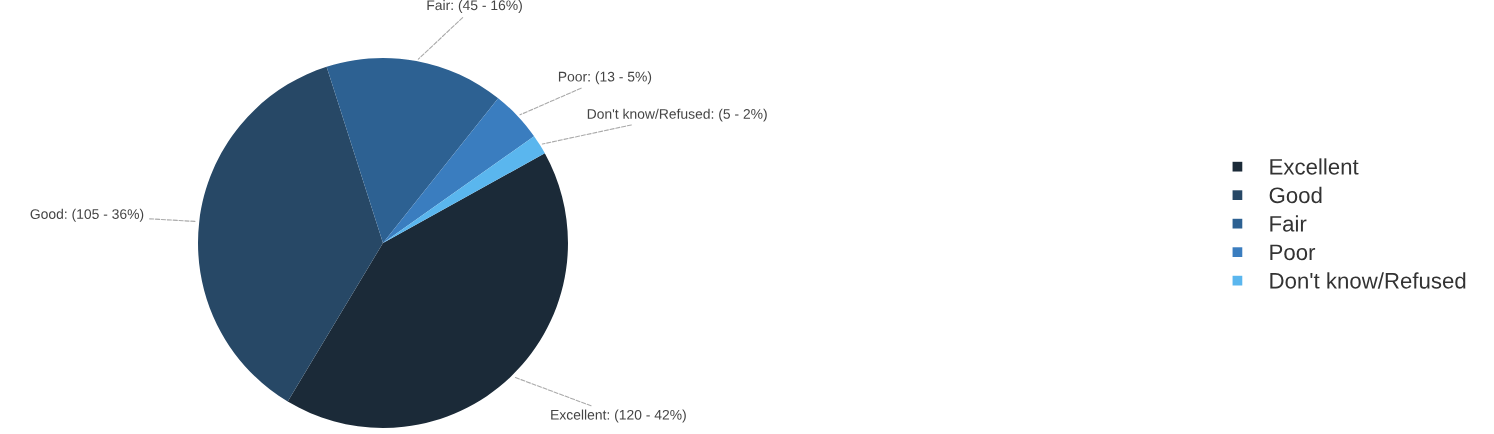 The height and width of the screenshot is (434, 1494). Describe the element at coordinates (1314, 166) in the screenshot. I see `legend-label: Excellent` at that location.